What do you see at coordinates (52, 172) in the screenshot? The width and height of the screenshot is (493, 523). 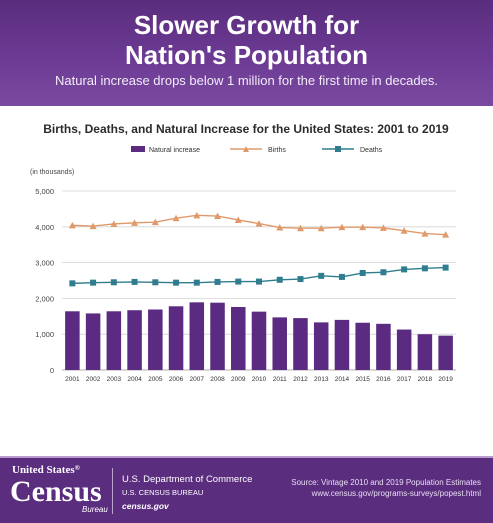 I see `y-axis-units: (in thousands)` at bounding box center [52, 172].